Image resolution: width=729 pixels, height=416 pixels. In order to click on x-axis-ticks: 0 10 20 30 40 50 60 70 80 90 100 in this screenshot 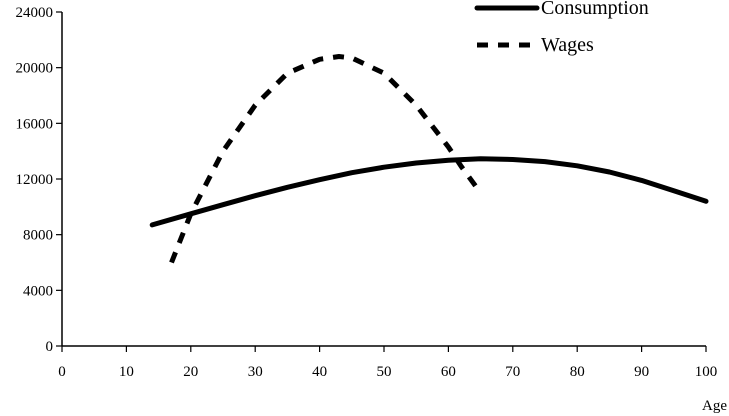, I will do `click(387, 363)`.